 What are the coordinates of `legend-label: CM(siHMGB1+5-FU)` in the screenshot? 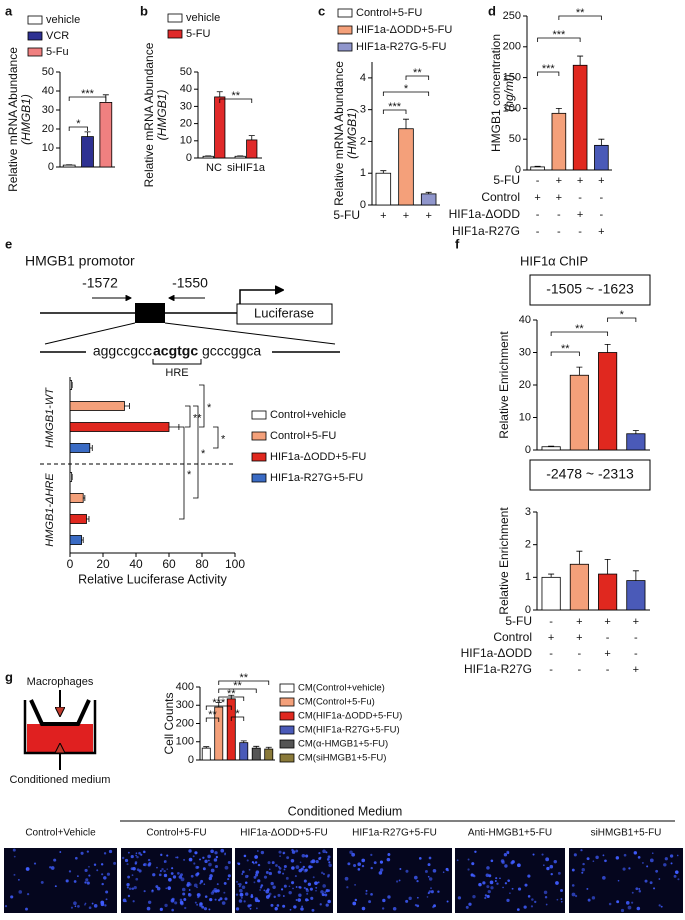 It's located at (342, 758).